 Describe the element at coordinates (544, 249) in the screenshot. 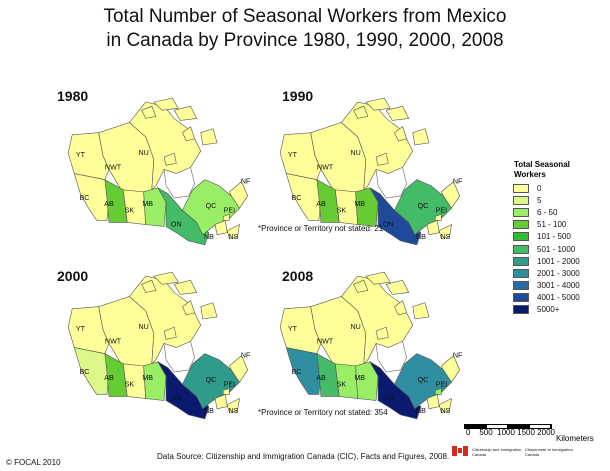

I see `legend-item: 501 - 1000` at that location.